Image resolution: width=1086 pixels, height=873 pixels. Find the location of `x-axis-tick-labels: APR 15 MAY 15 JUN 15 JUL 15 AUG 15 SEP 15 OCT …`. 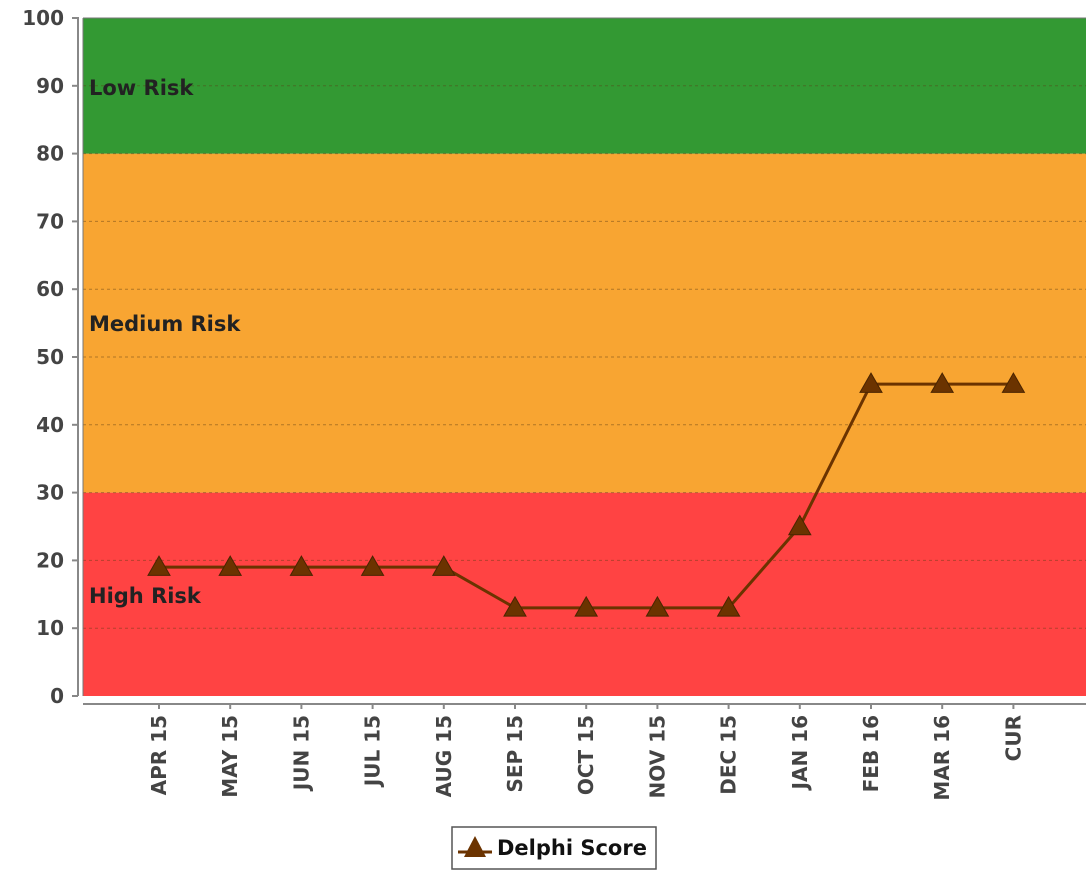

x-axis-tick-labels: APR 15 MAY 15 JUN 15 JUL 15 AUG 15 SEP 15 OCT … is located at coordinates (586, 752).